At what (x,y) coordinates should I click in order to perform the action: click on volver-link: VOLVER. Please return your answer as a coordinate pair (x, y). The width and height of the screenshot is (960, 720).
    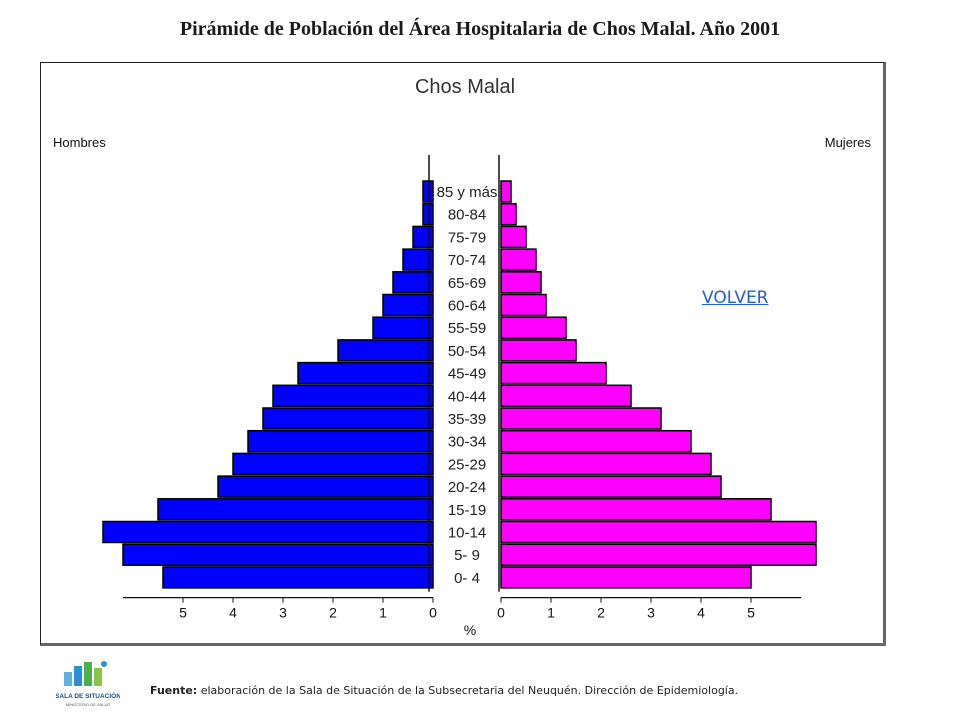
    Looking at the image, I should click on (735, 298).